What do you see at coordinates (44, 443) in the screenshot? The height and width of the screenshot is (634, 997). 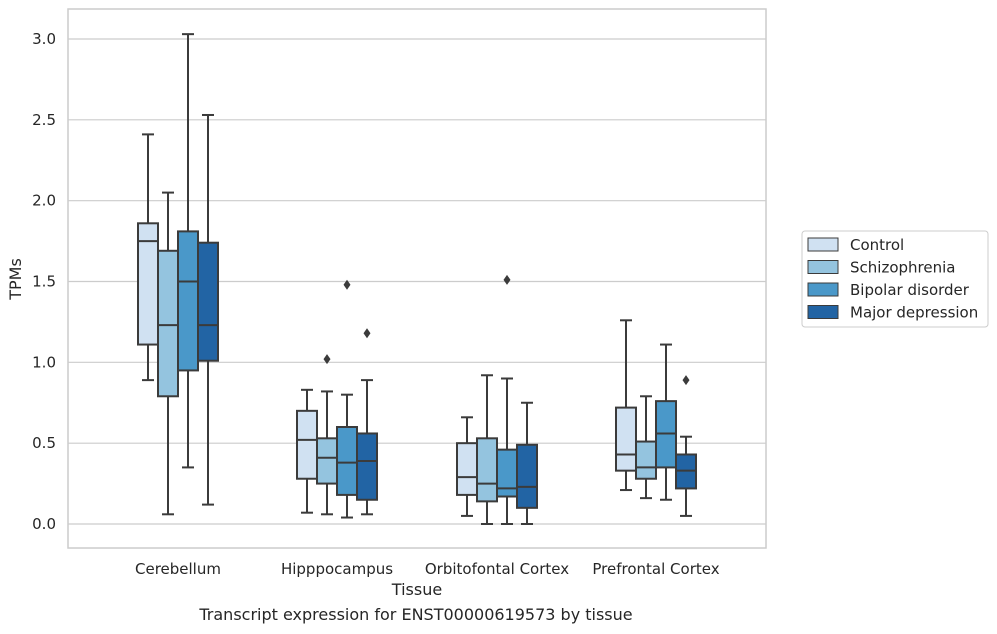 I see `y-tick-label: 0.5` at bounding box center [44, 443].